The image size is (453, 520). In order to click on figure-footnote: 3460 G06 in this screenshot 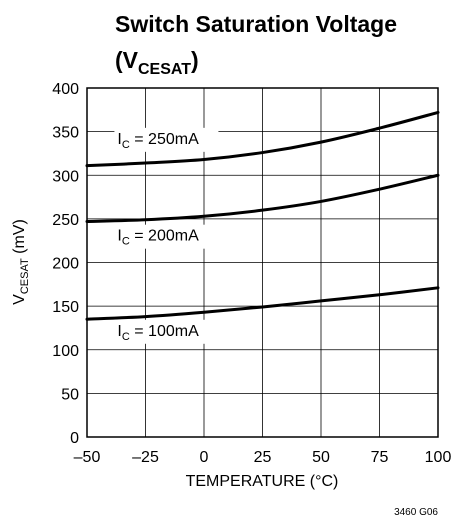, I will do `click(416, 512)`.